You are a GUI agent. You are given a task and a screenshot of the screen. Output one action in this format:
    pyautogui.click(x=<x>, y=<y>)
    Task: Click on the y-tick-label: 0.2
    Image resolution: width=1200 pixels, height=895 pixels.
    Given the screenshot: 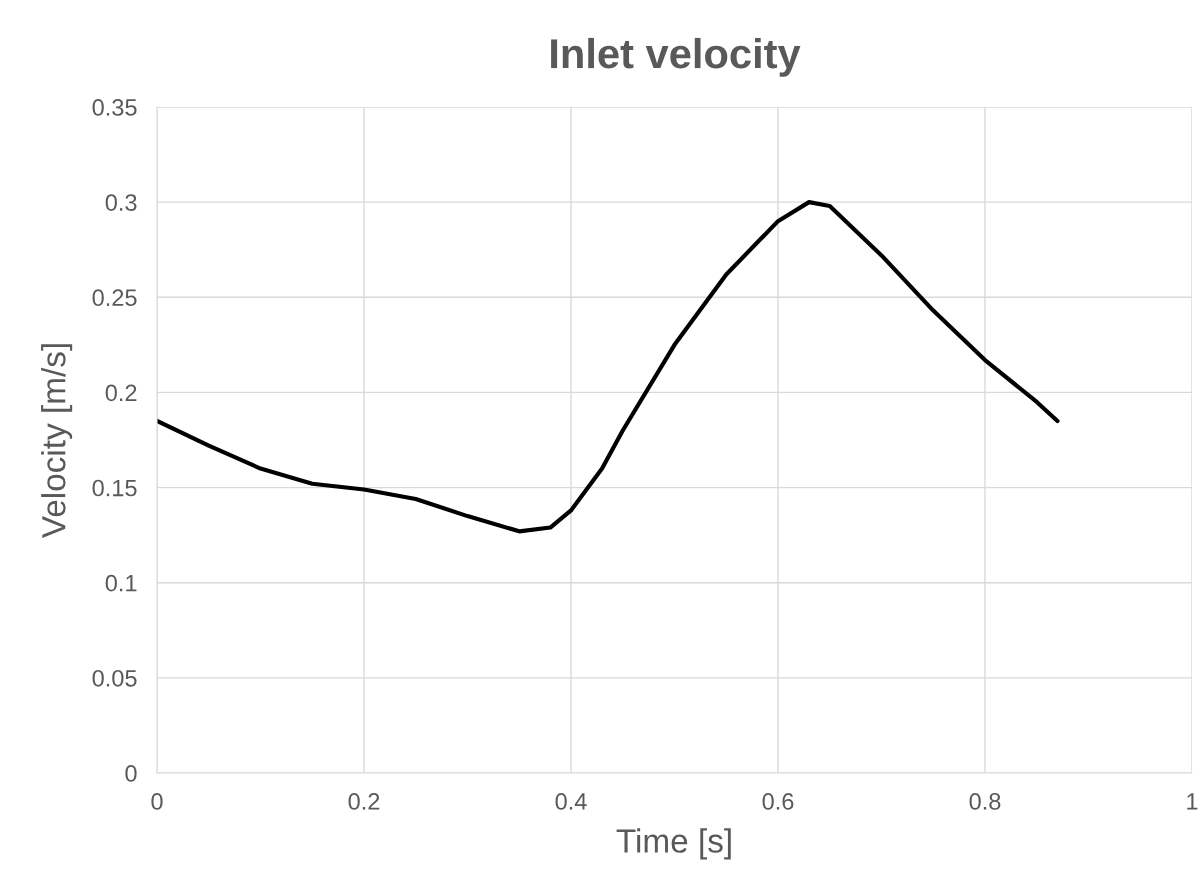 What is the action you would take?
    pyautogui.click(x=121, y=393)
    